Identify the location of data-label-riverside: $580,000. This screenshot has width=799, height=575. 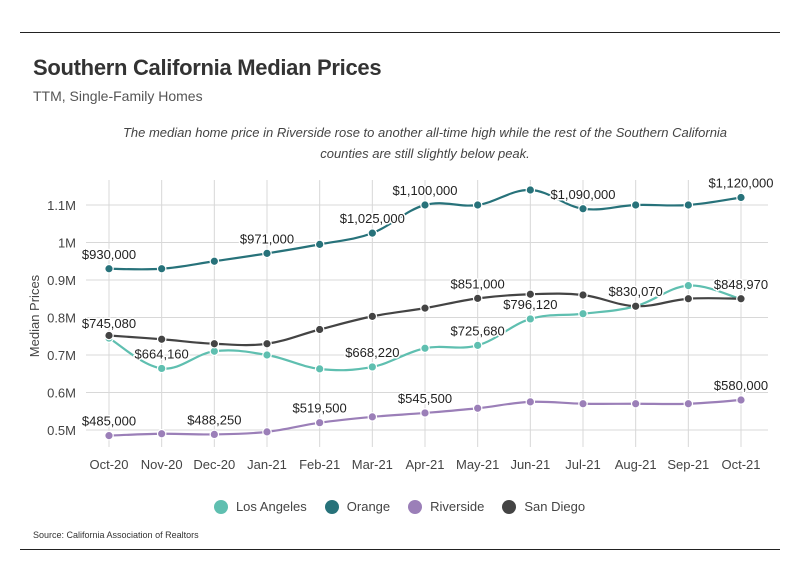
(741, 385).